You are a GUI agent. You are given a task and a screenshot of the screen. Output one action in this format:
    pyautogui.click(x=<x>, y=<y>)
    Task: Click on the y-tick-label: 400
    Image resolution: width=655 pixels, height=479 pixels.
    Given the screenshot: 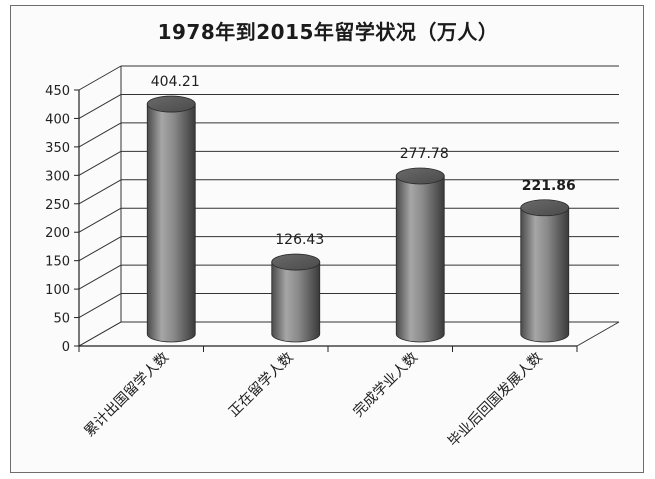 What is the action you would take?
    pyautogui.click(x=57, y=119)
    